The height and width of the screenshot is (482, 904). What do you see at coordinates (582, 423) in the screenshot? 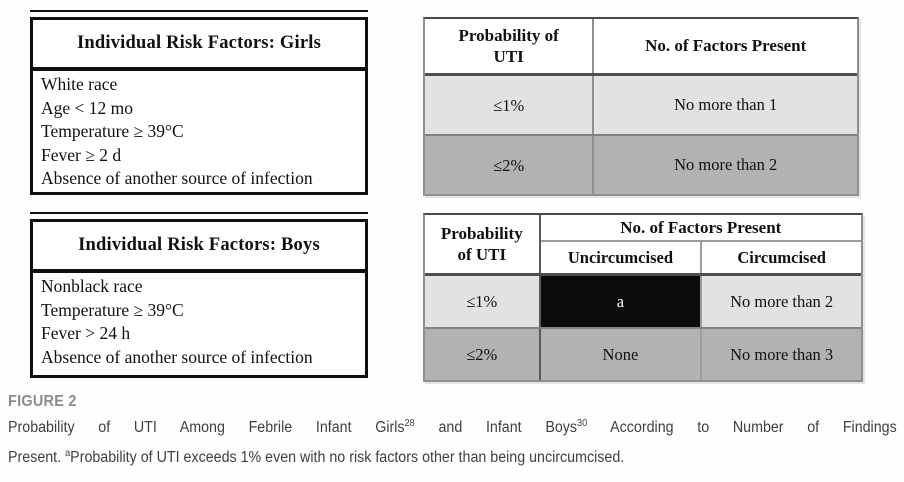
I see `reference-superscript-30: 30` at bounding box center [582, 423].